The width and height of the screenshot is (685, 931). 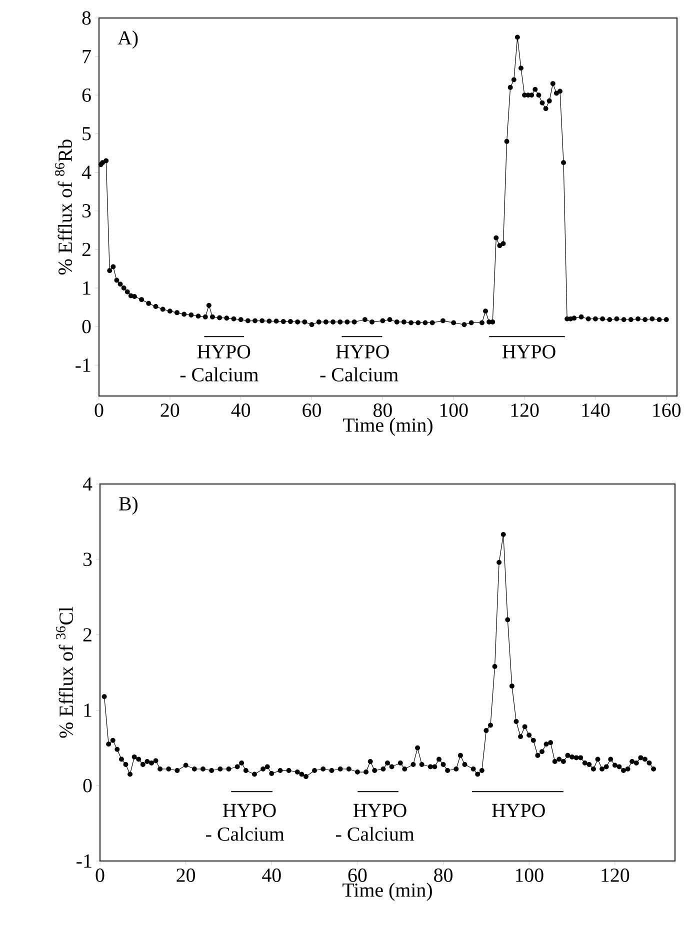 I want to click on x-tick-label: 160, so click(x=667, y=410).